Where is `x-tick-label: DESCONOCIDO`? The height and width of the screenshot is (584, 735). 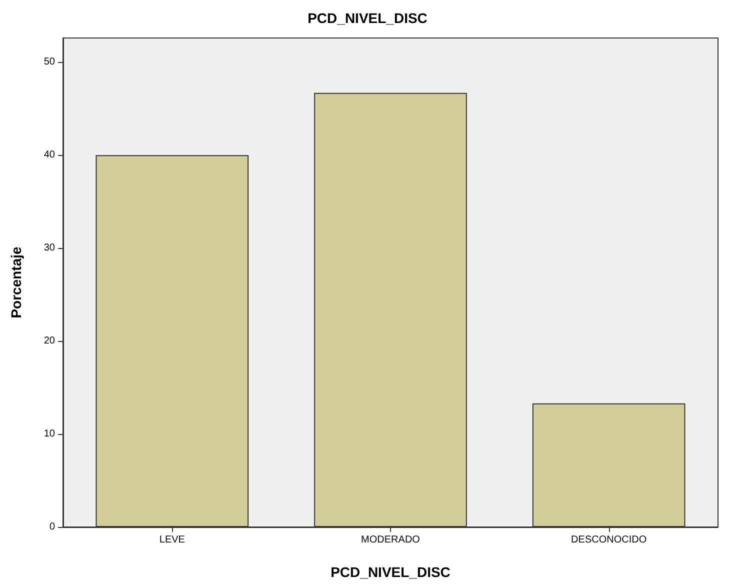
x-tick-label: DESCONOCIDO is located at coordinates (609, 540).